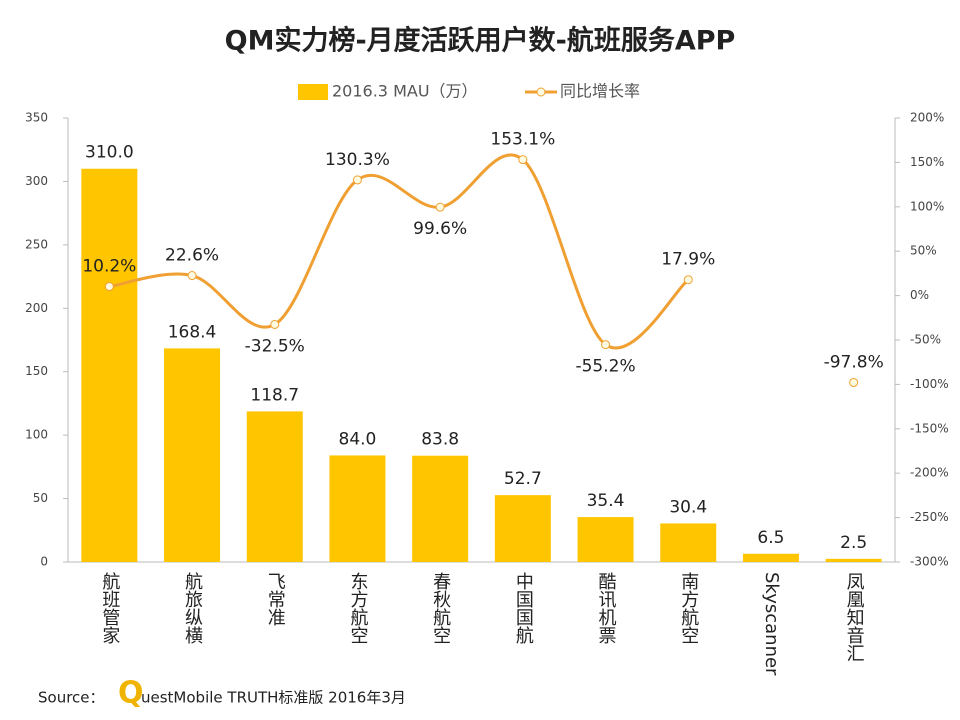 Image resolution: width=960 pixels, height=720 pixels. Describe the element at coordinates (36, 244) in the screenshot. I see `y-tick-label: 250` at that location.